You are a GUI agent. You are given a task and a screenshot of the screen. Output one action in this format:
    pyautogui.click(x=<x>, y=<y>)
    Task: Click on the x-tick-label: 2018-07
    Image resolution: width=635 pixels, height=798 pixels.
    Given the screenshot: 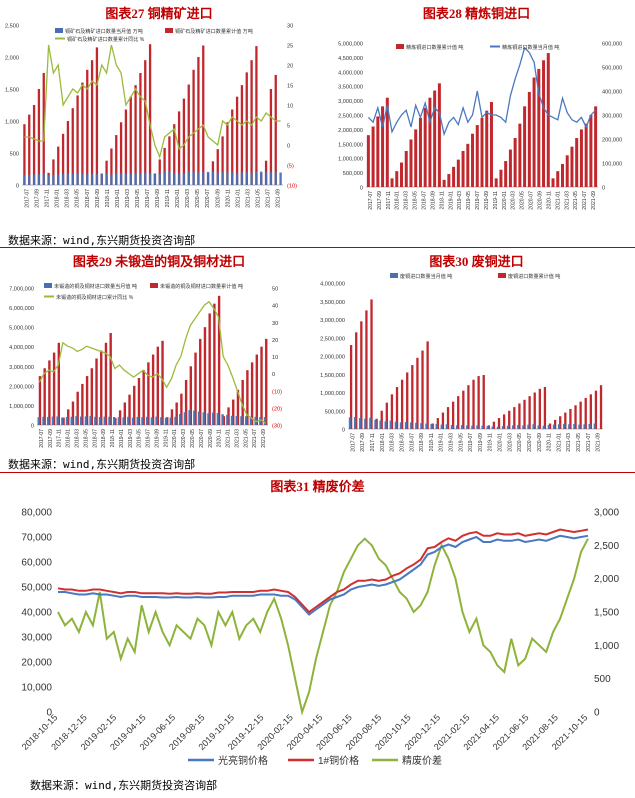 What is the action you would take?
    pyautogui.click(x=425, y=200)
    